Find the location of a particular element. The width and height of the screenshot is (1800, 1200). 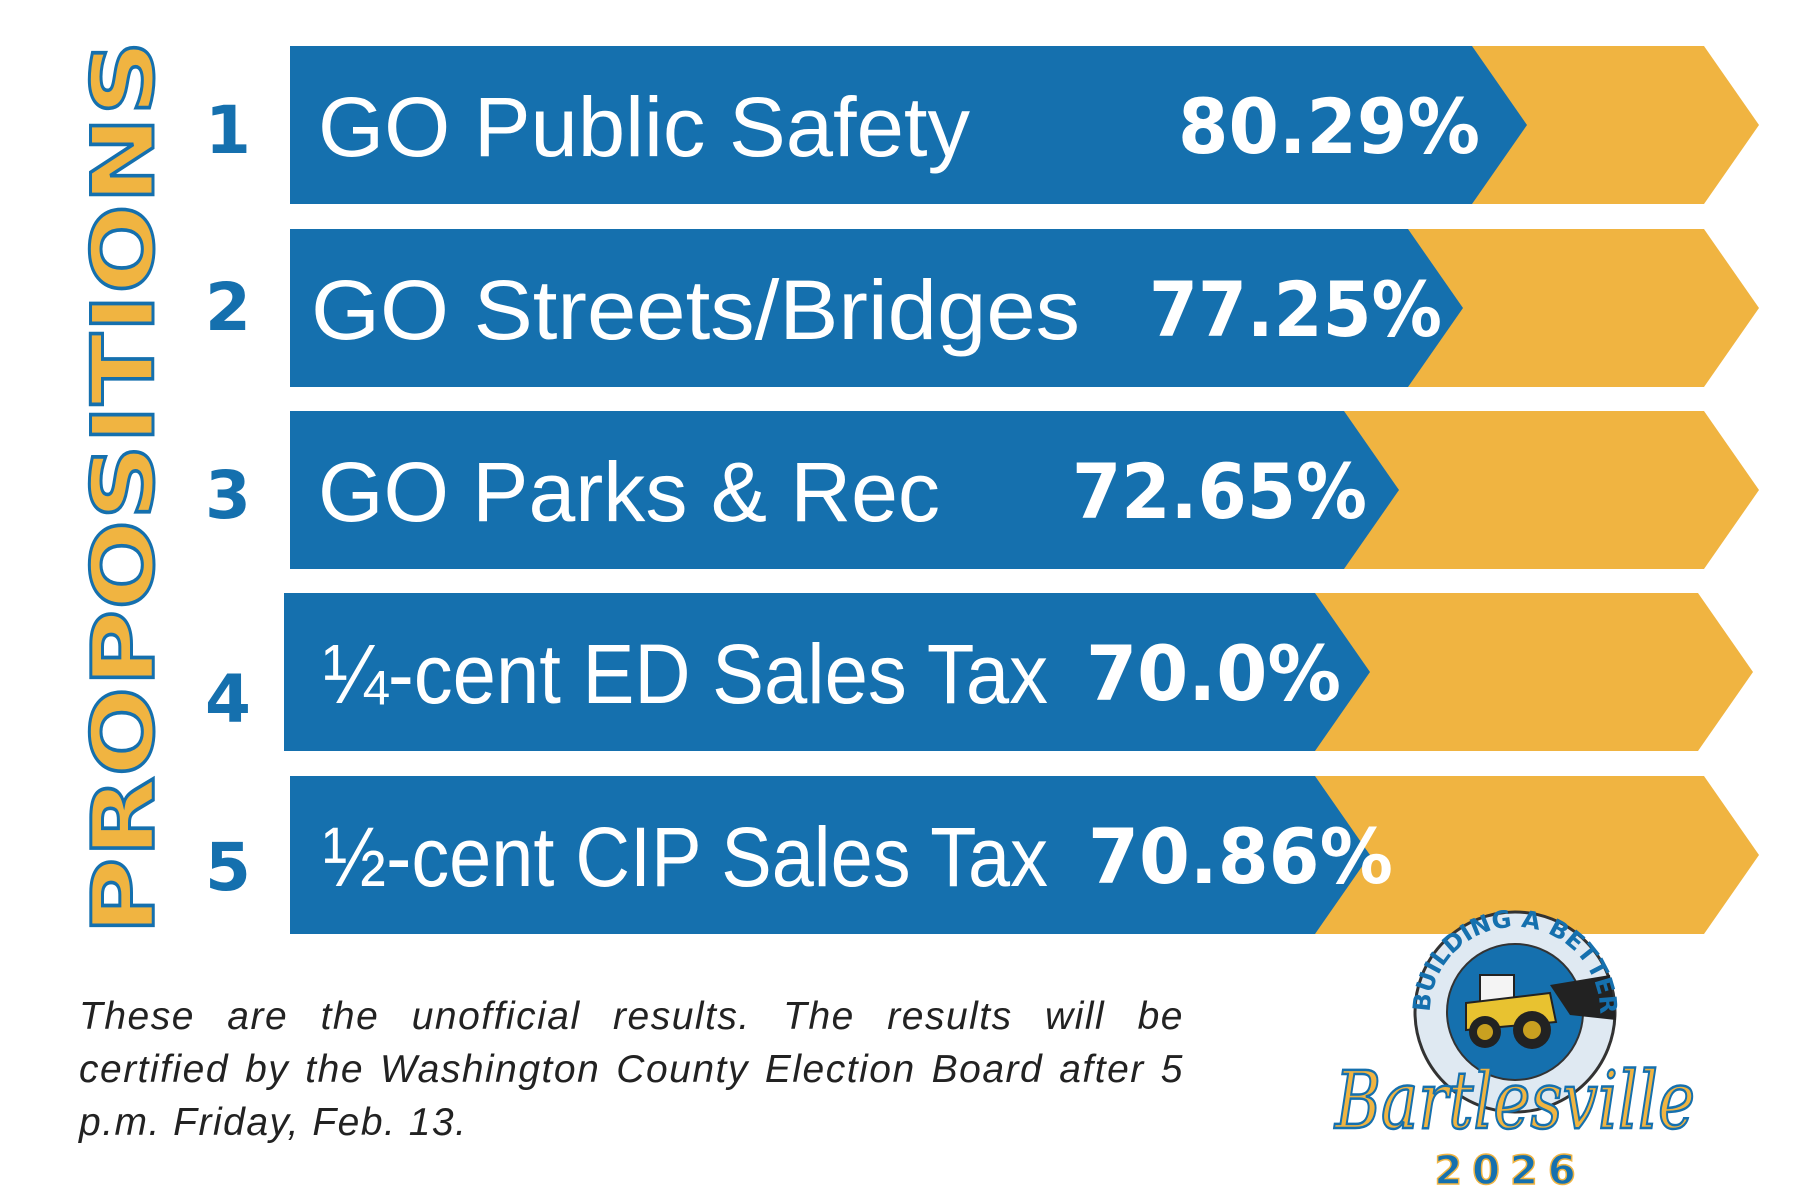

wheel-loader-icon is located at coordinates (1540, 1011).